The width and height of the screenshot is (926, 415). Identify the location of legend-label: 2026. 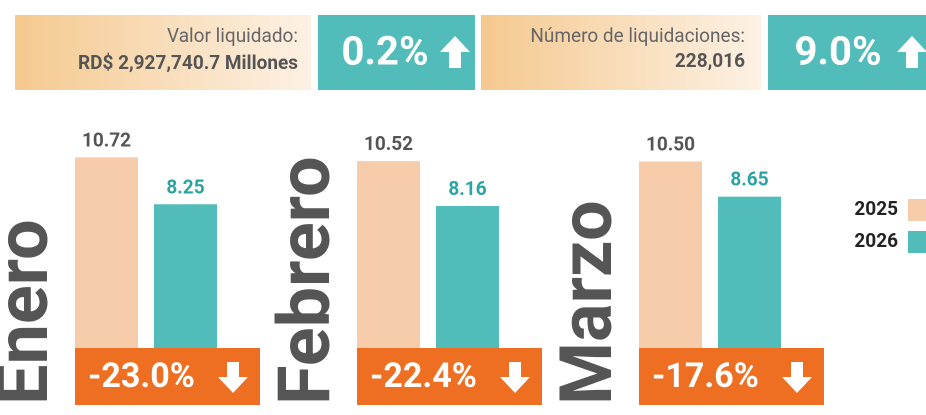
(876, 240).